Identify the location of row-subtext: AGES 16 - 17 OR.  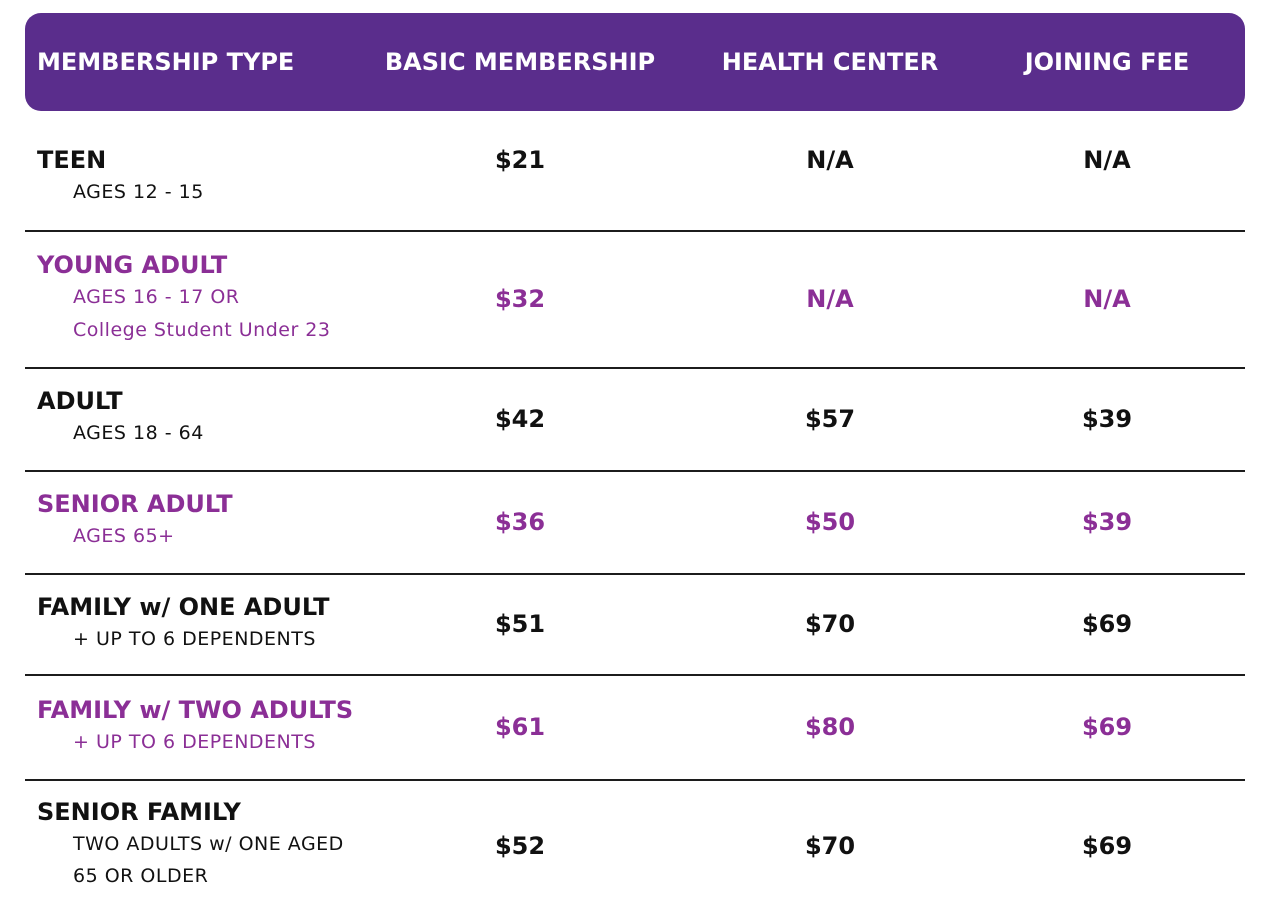
(156, 297).